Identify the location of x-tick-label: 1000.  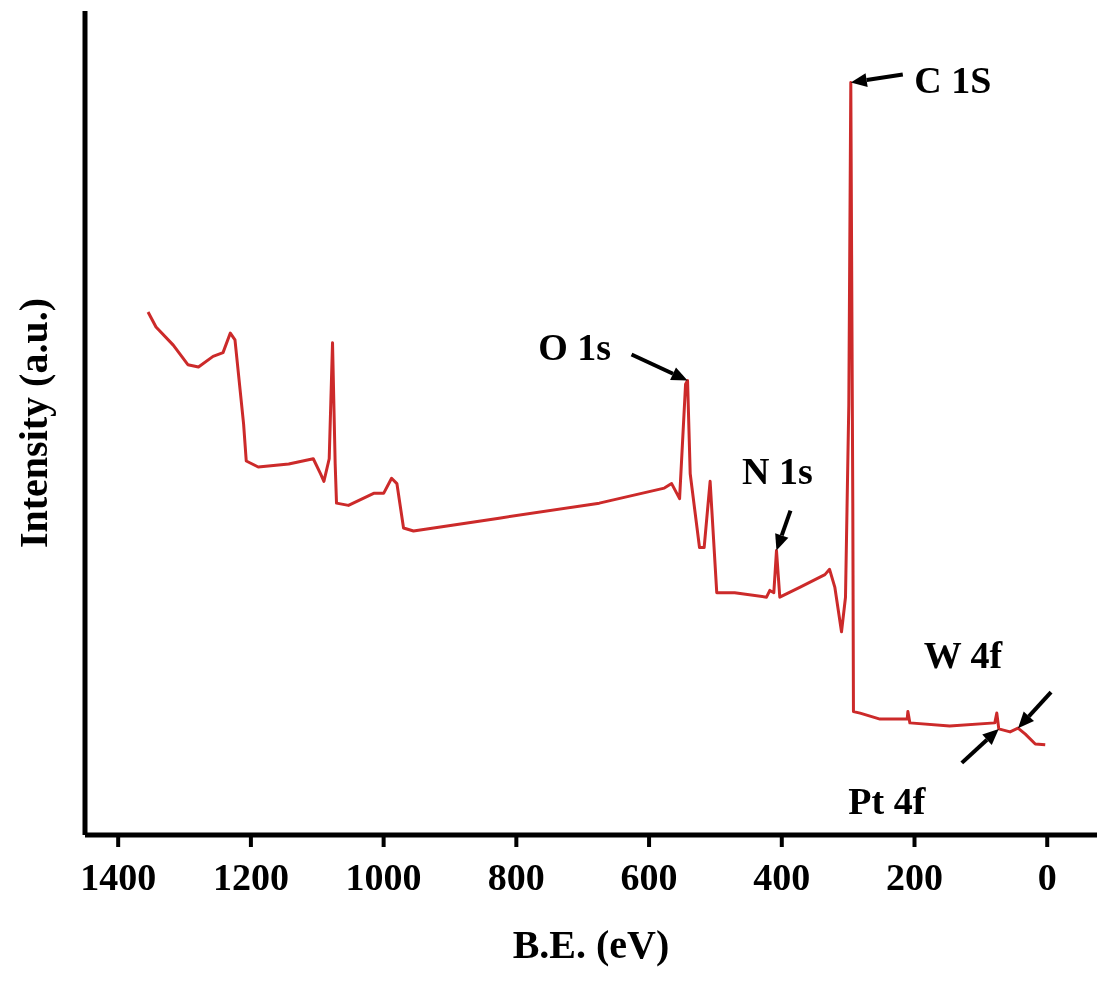
(383, 876).